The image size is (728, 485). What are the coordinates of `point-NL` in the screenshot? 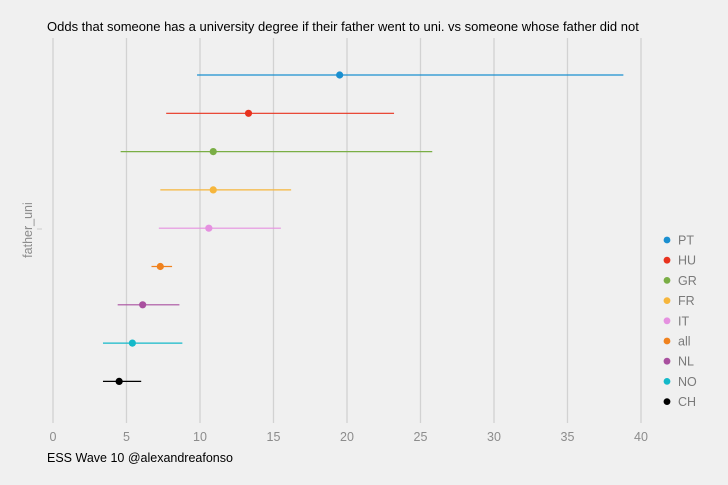 It's located at (143, 305).